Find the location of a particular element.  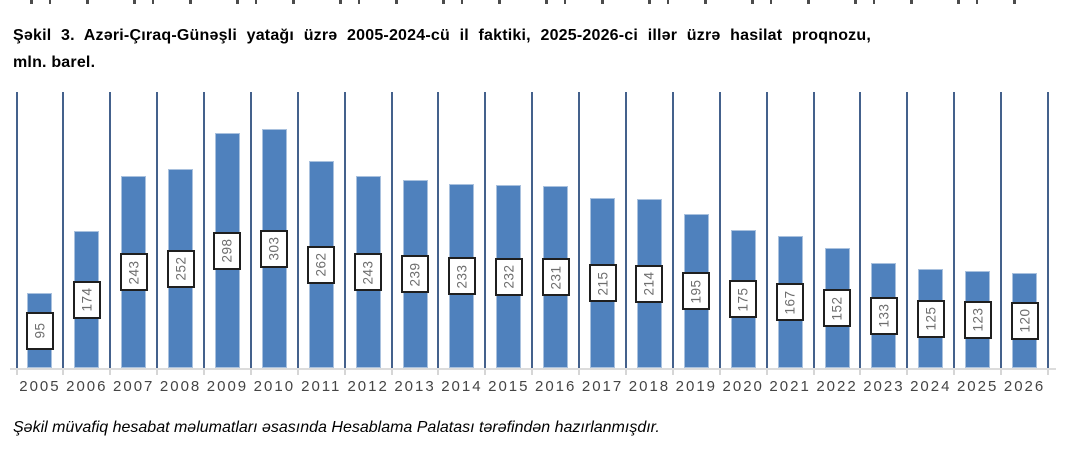

bar-value-text: 303 is located at coordinates (274, 248).